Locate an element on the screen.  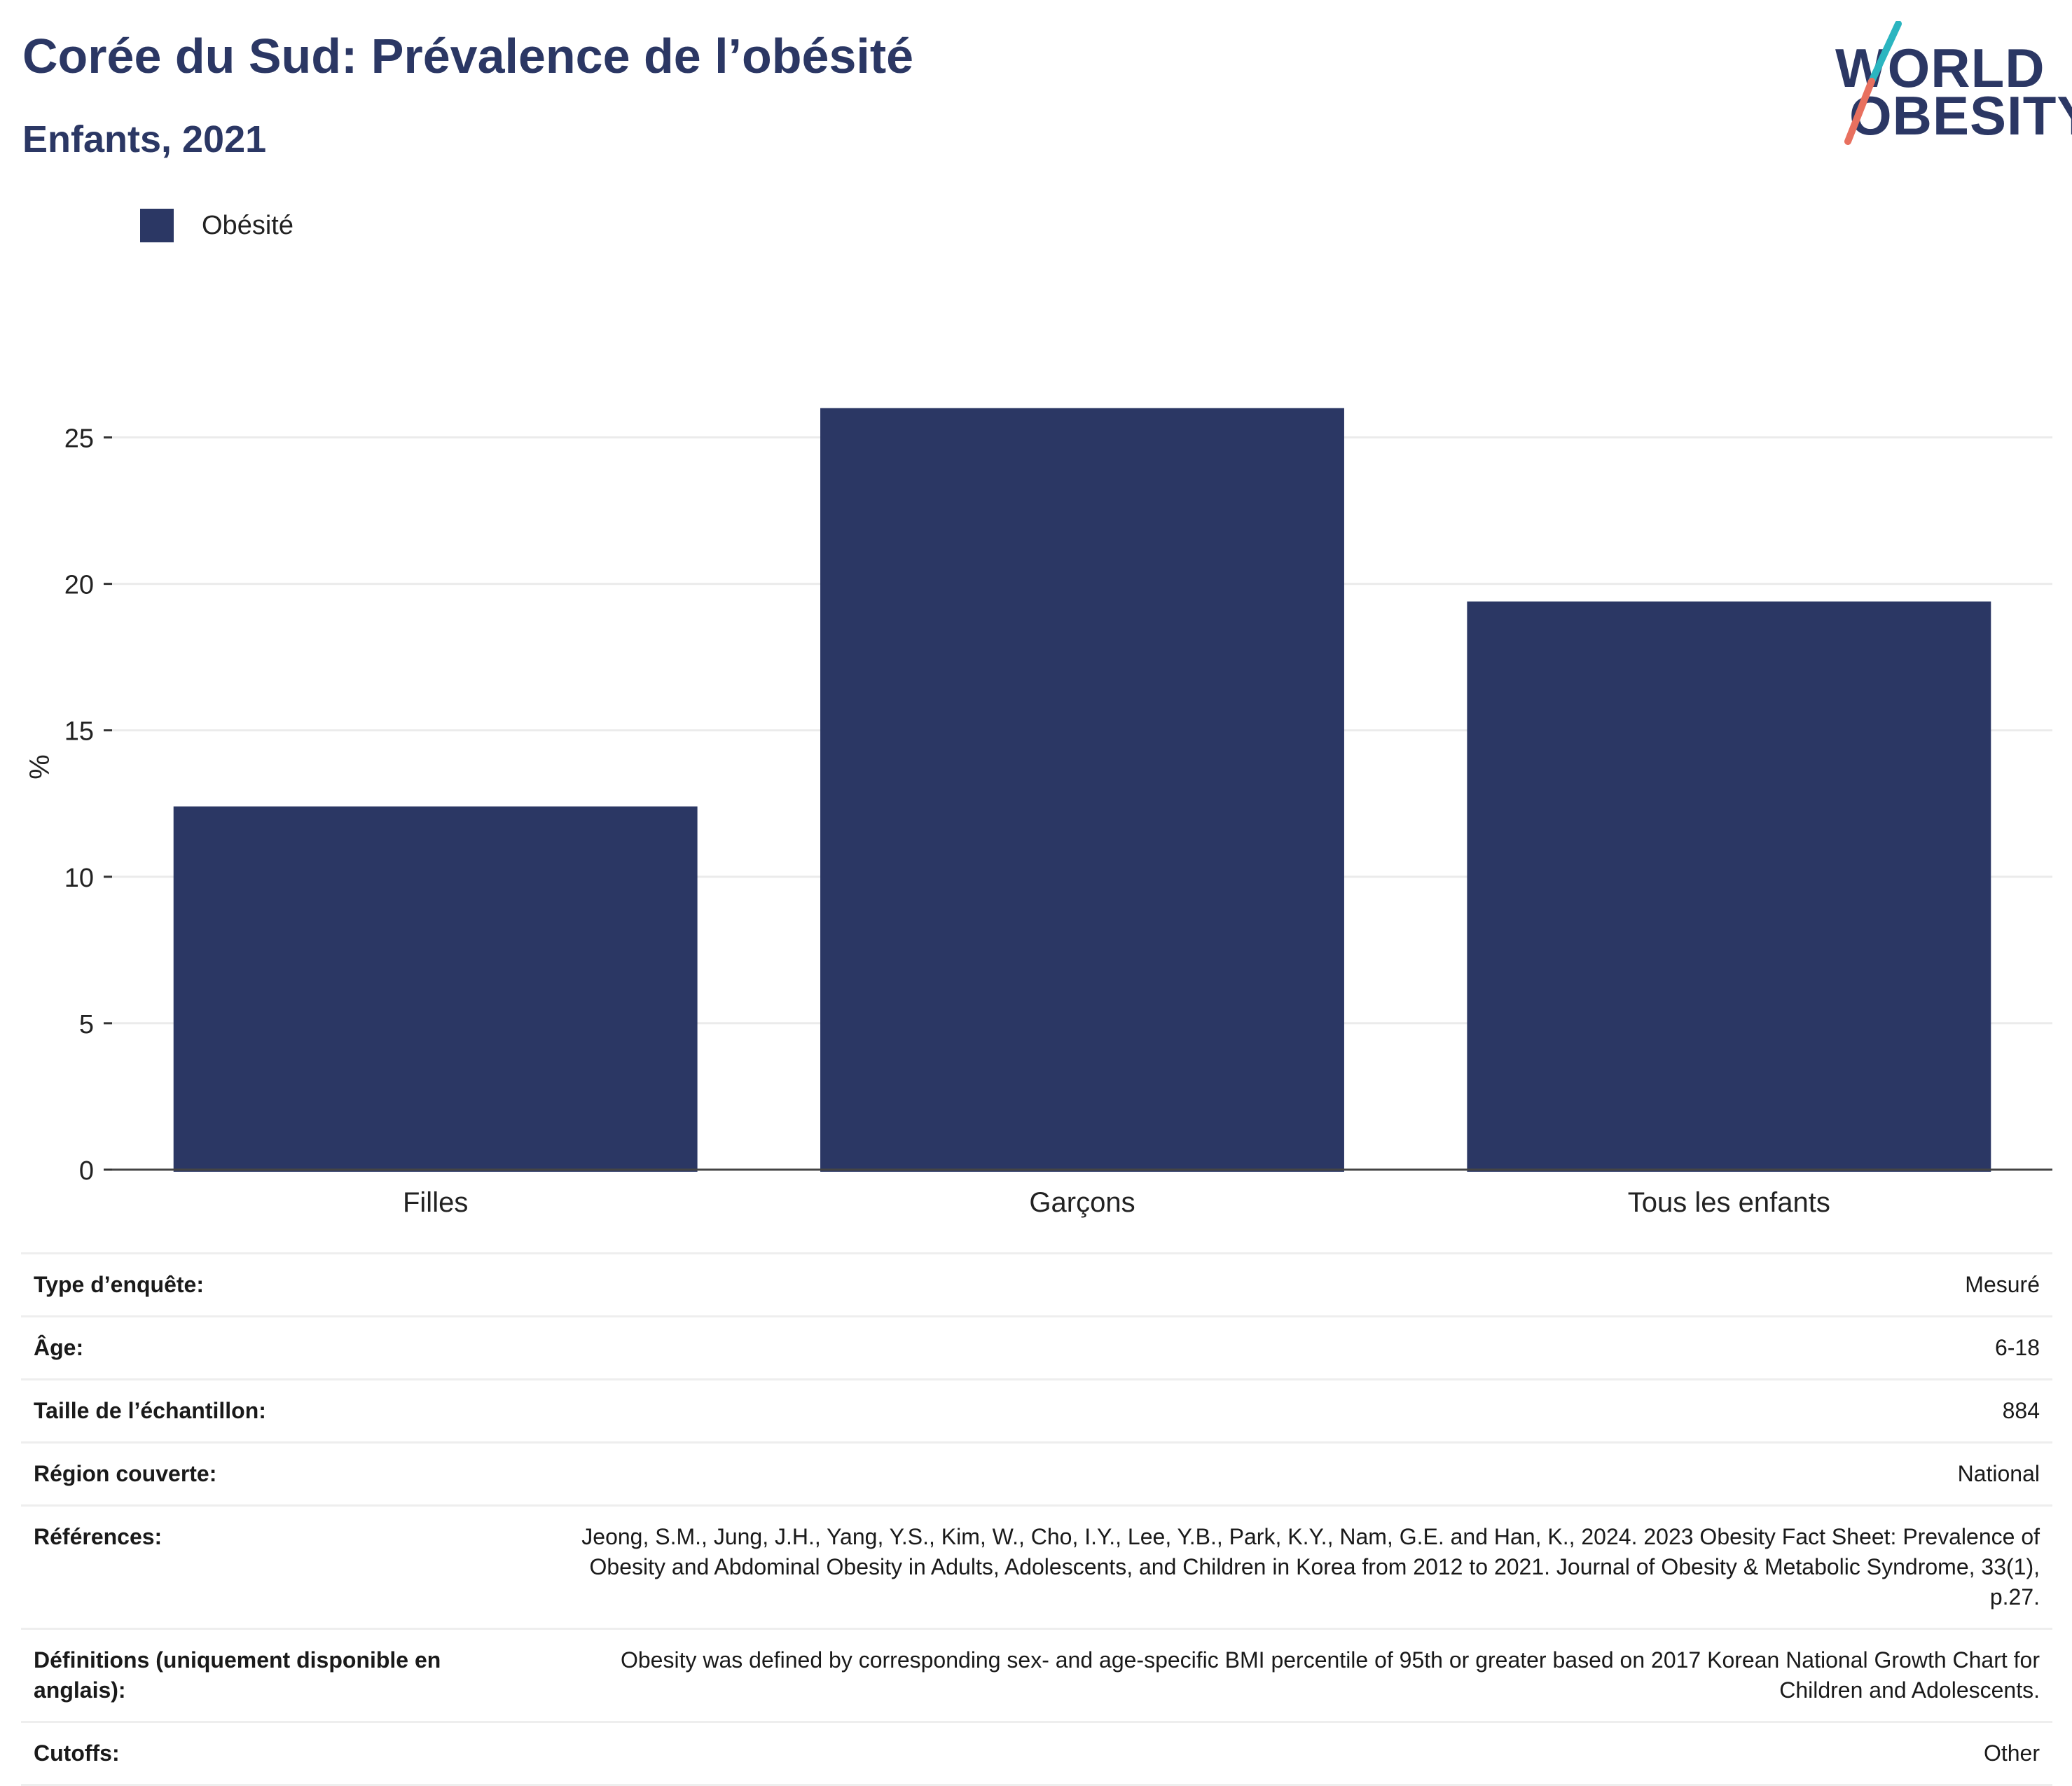
legend-label-obesity: Obésité is located at coordinates (248, 225).